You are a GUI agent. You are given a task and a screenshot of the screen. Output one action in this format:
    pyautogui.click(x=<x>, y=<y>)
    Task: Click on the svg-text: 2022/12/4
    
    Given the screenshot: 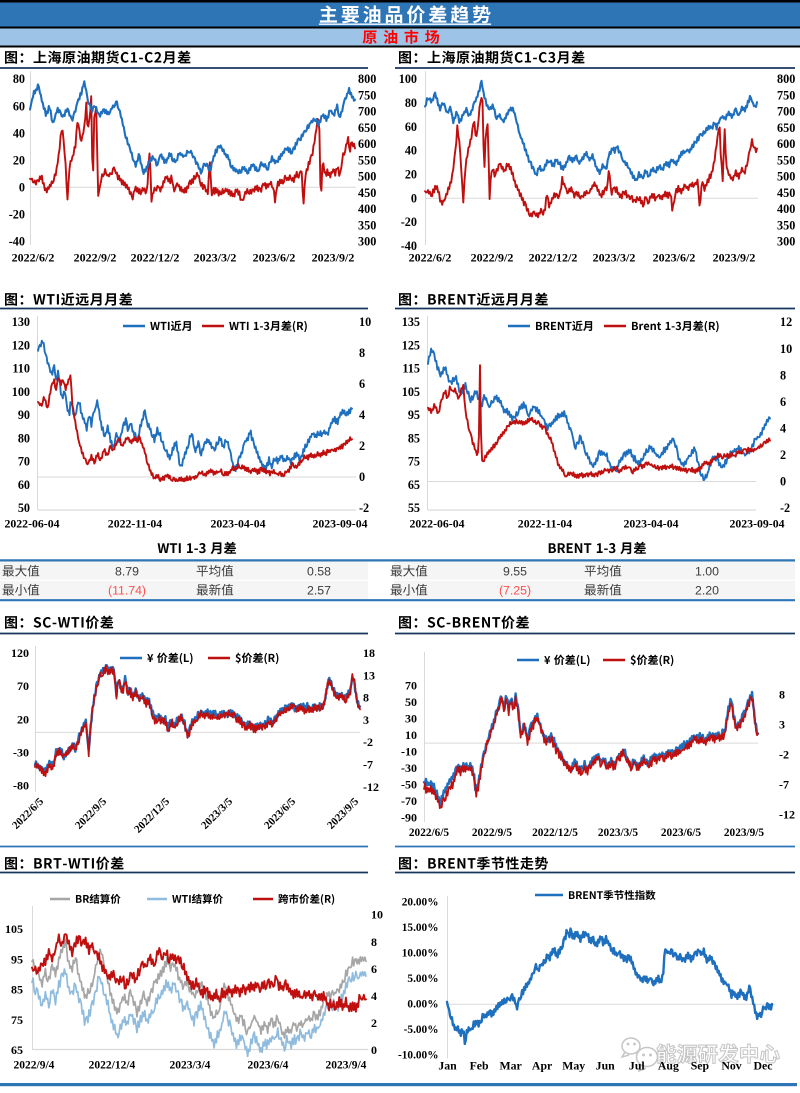 What is the action you would take?
    pyautogui.click(x=112, y=1066)
    